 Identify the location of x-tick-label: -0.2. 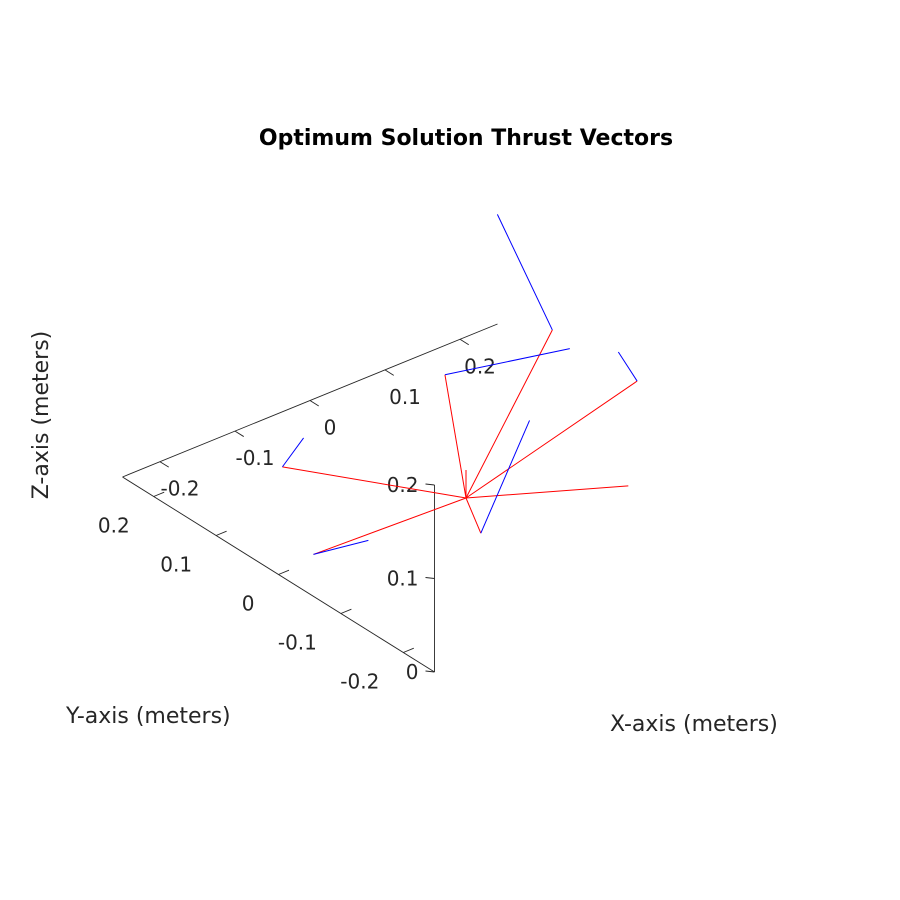
(179, 489).